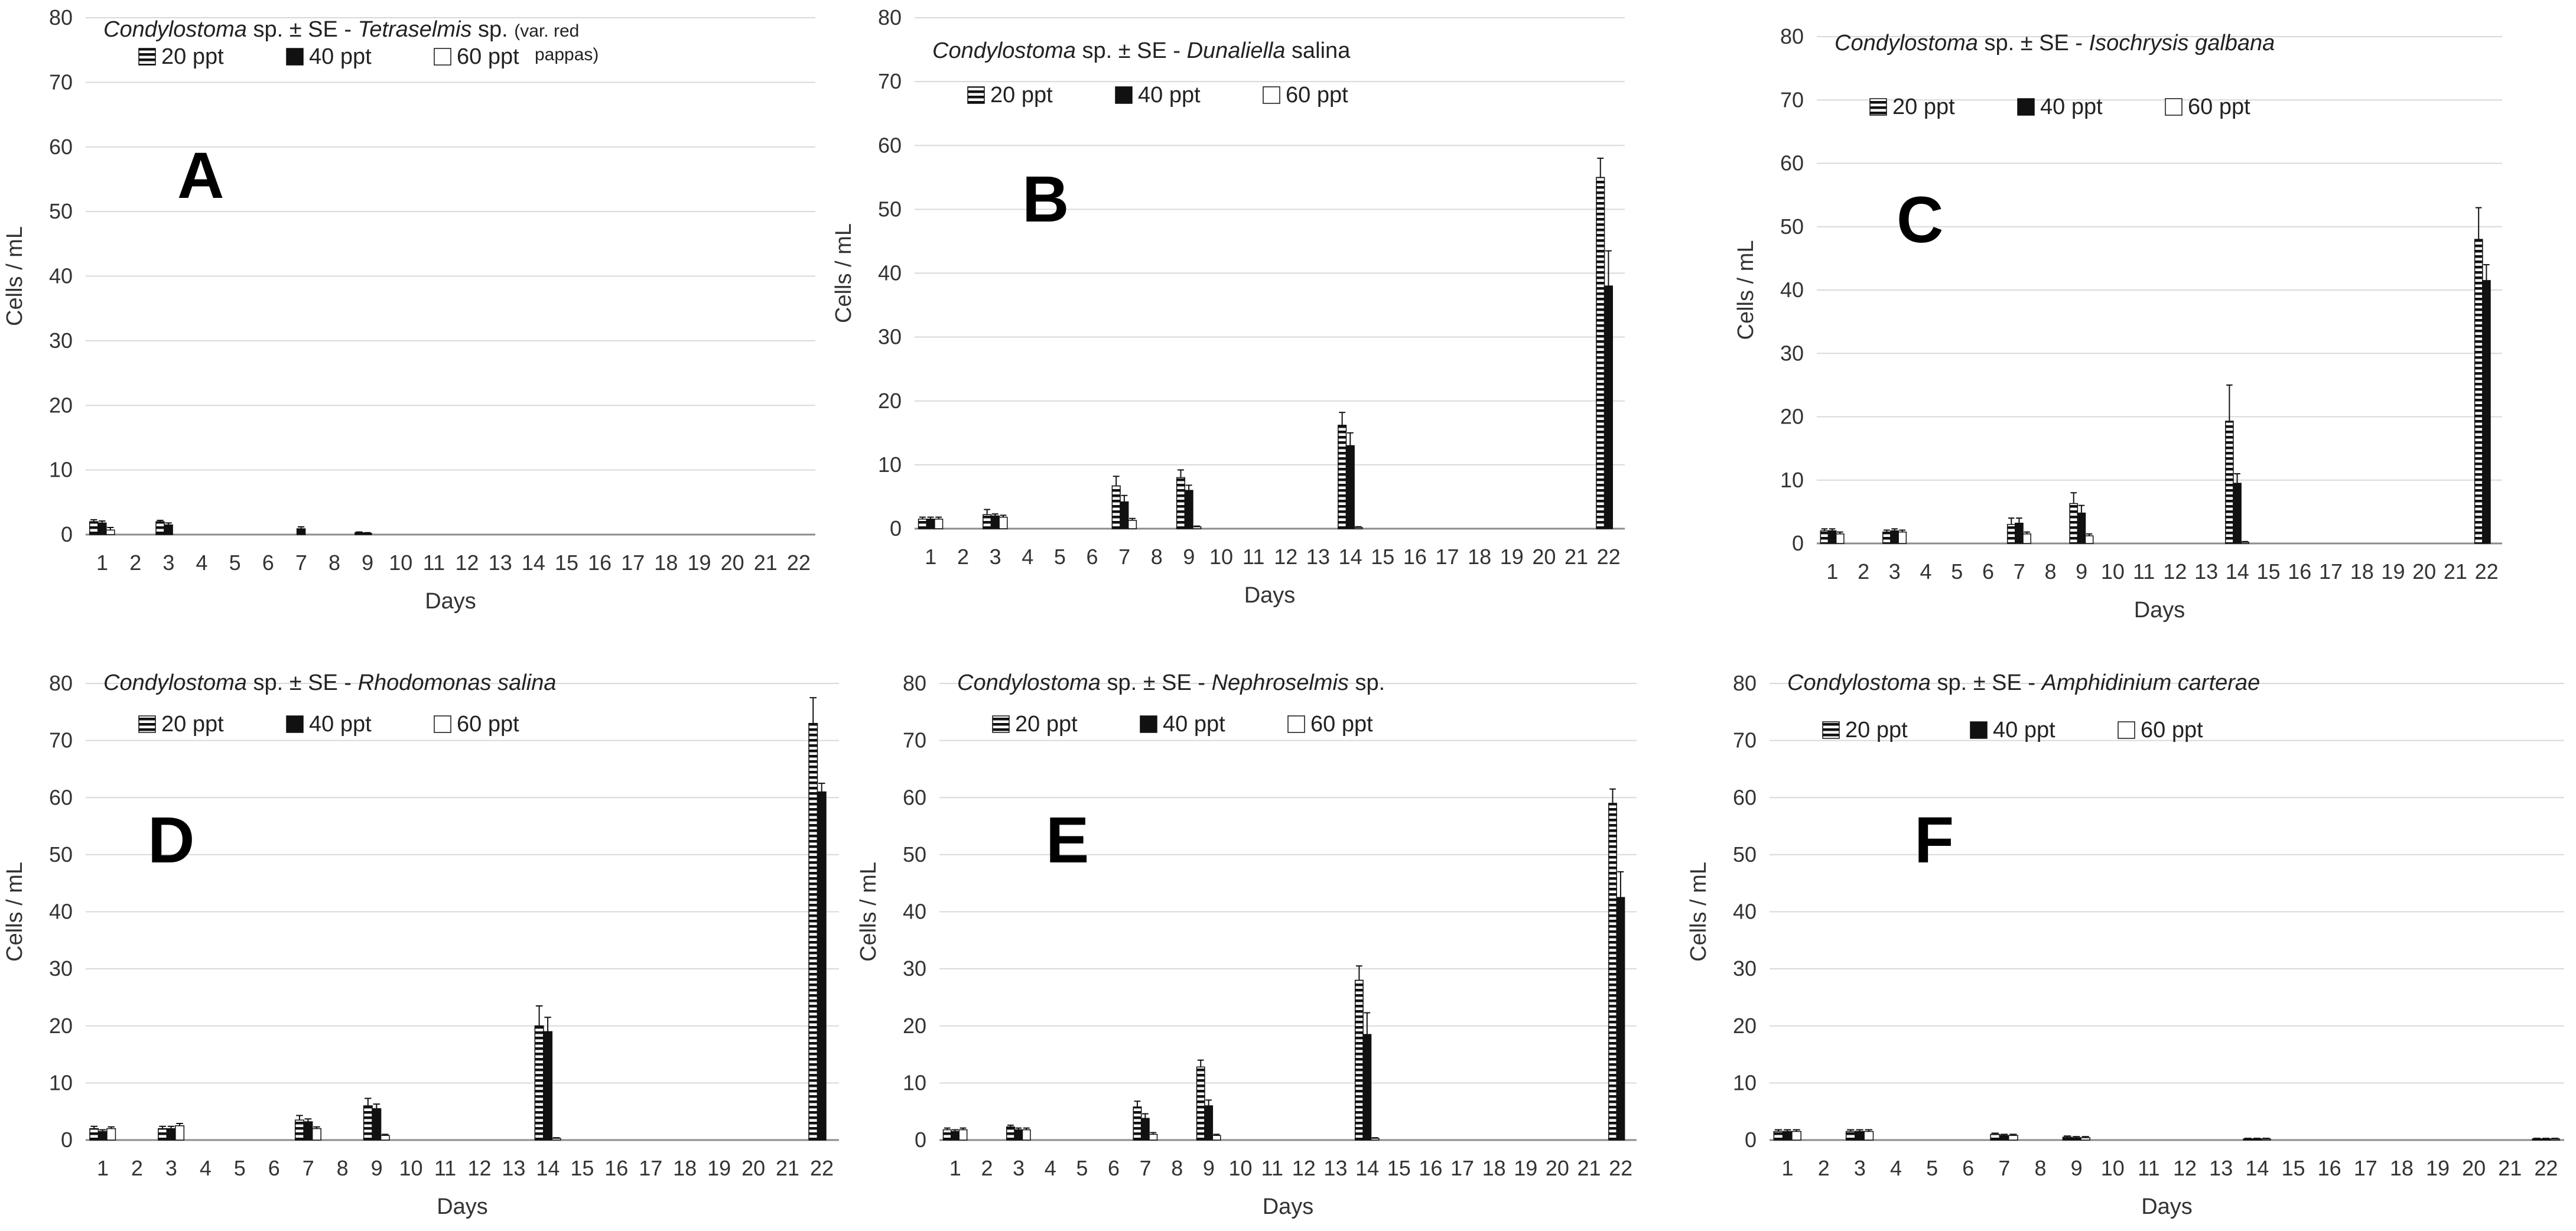 The image size is (2576, 1231). I want to click on y-tick-label: 30, so click(1745, 969).